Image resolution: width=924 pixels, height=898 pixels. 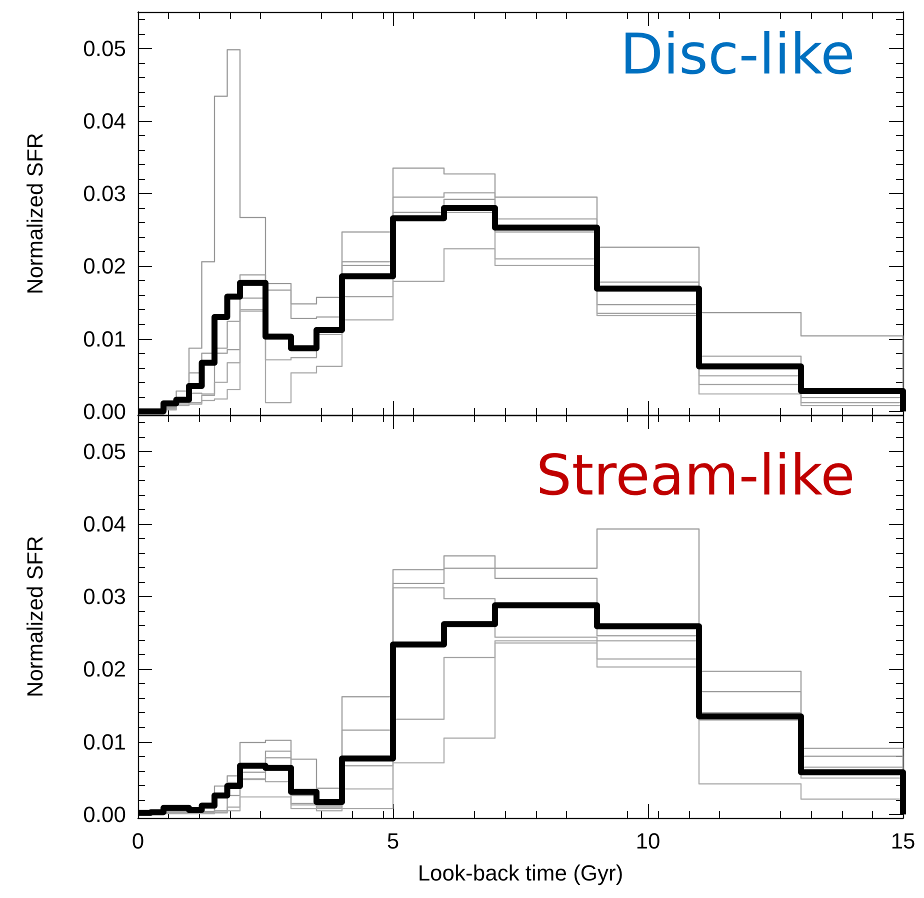 What do you see at coordinates (738, 55) in the screenshot?
I see `chart-title: Disc-like` at bounding box center [738, 55].